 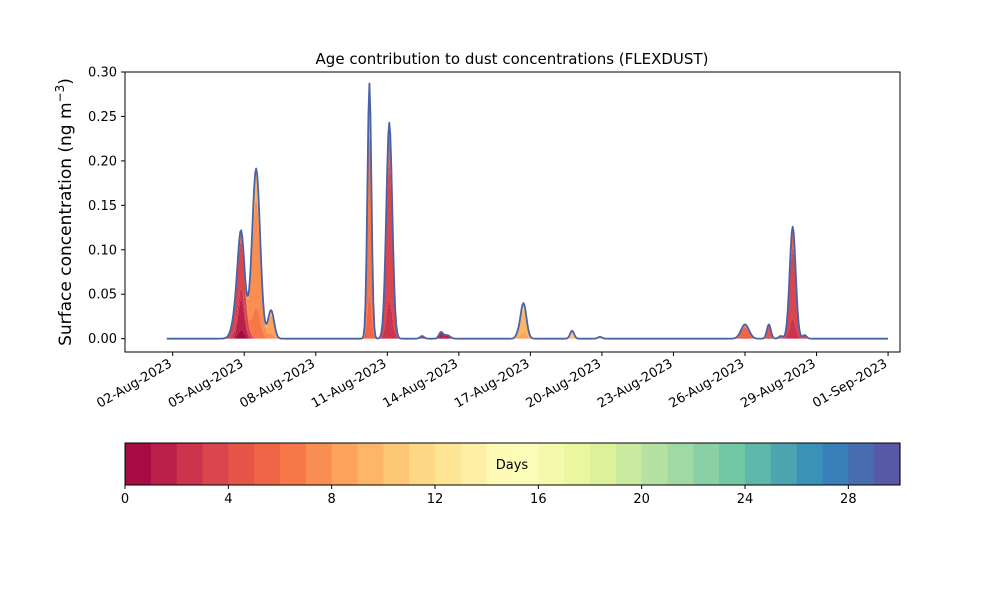 I want to click on colorbar-ticks: 0 4 8 12 16 20 24 28, so click(x=489, y=496).